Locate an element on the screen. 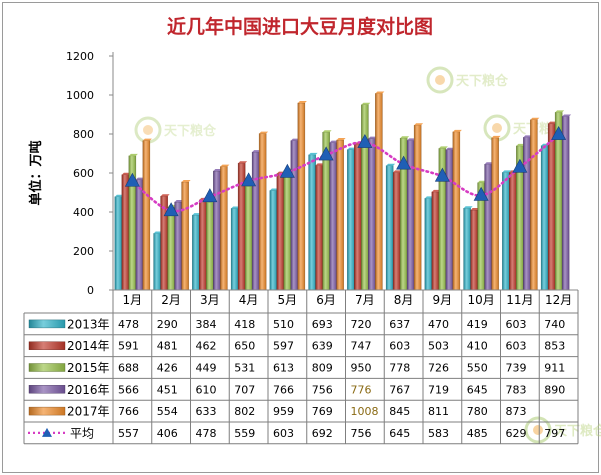 The height and width of the screenshot is (475, 601). x-tick-label: 7月 is located at coordinates (365, 300).